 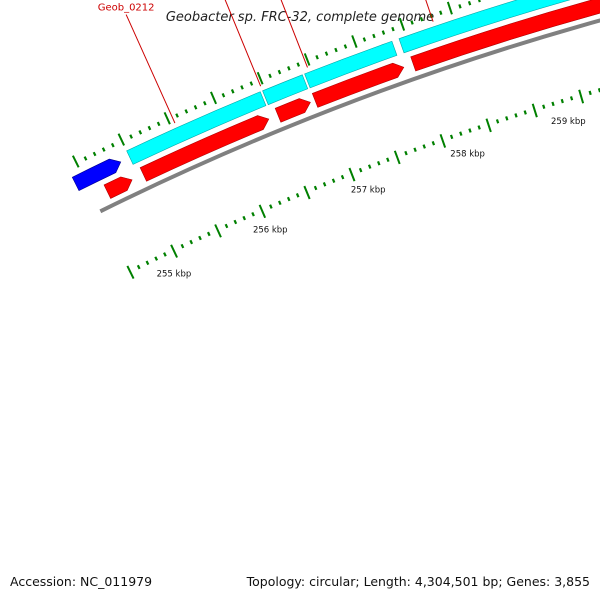 I want to click on gene-label: Geob_0212, so click(x=126, y=8).